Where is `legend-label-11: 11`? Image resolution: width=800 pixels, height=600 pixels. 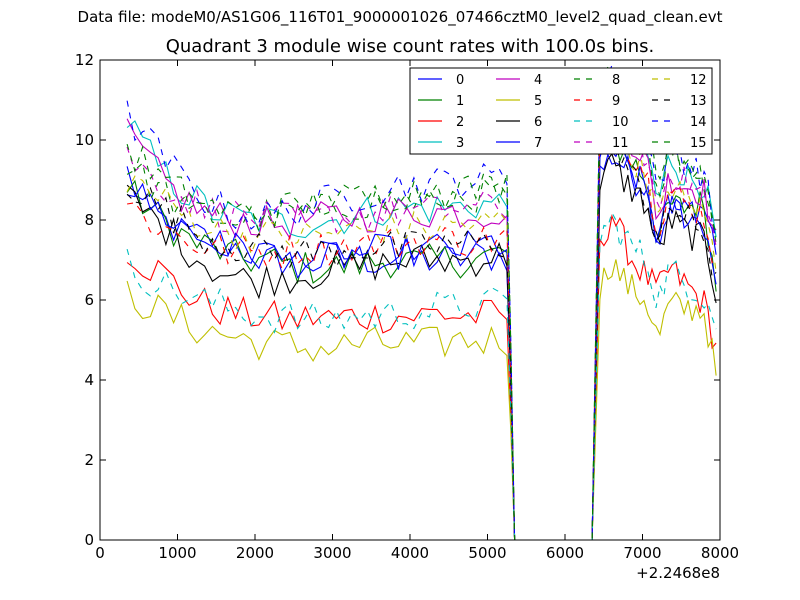
legend-label-11: 11 is located at coordinates (620, 143).